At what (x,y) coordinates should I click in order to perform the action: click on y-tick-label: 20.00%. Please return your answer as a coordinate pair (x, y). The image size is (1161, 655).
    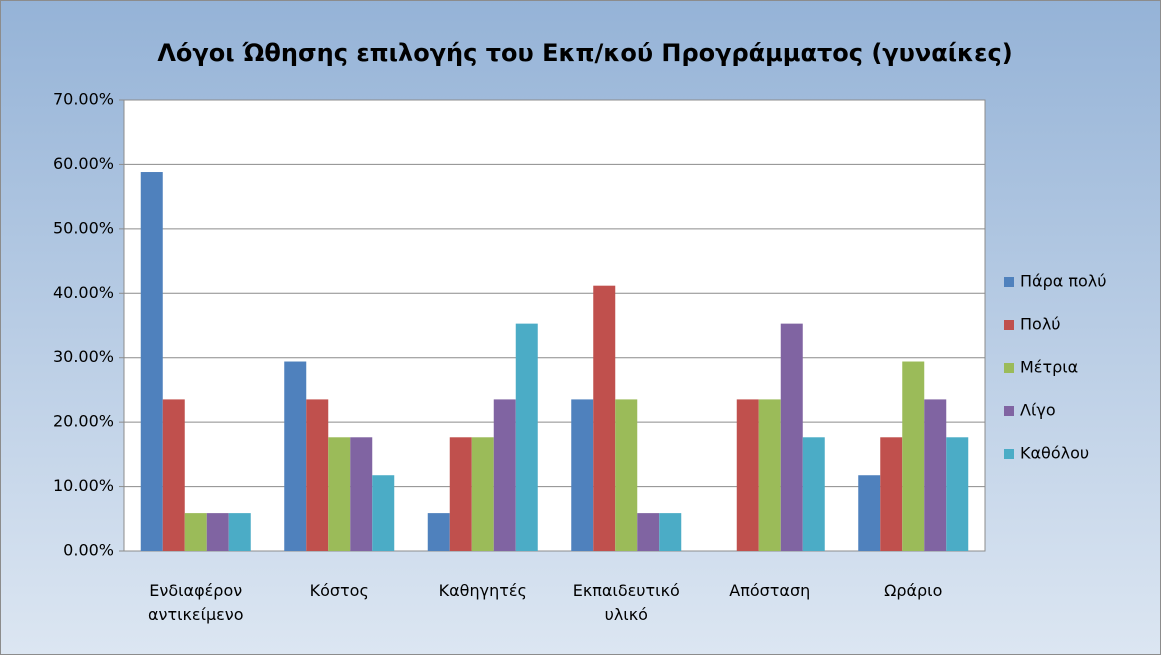
    Looking at the image, I should click on (83, 421).